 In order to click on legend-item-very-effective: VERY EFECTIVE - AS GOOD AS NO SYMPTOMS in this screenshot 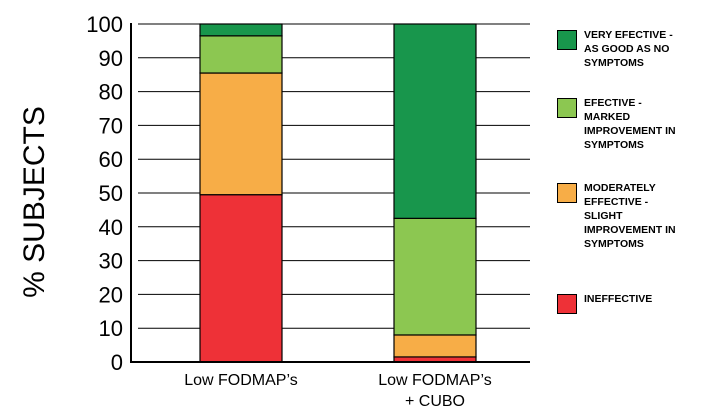, I will do `click(629, 49)`.